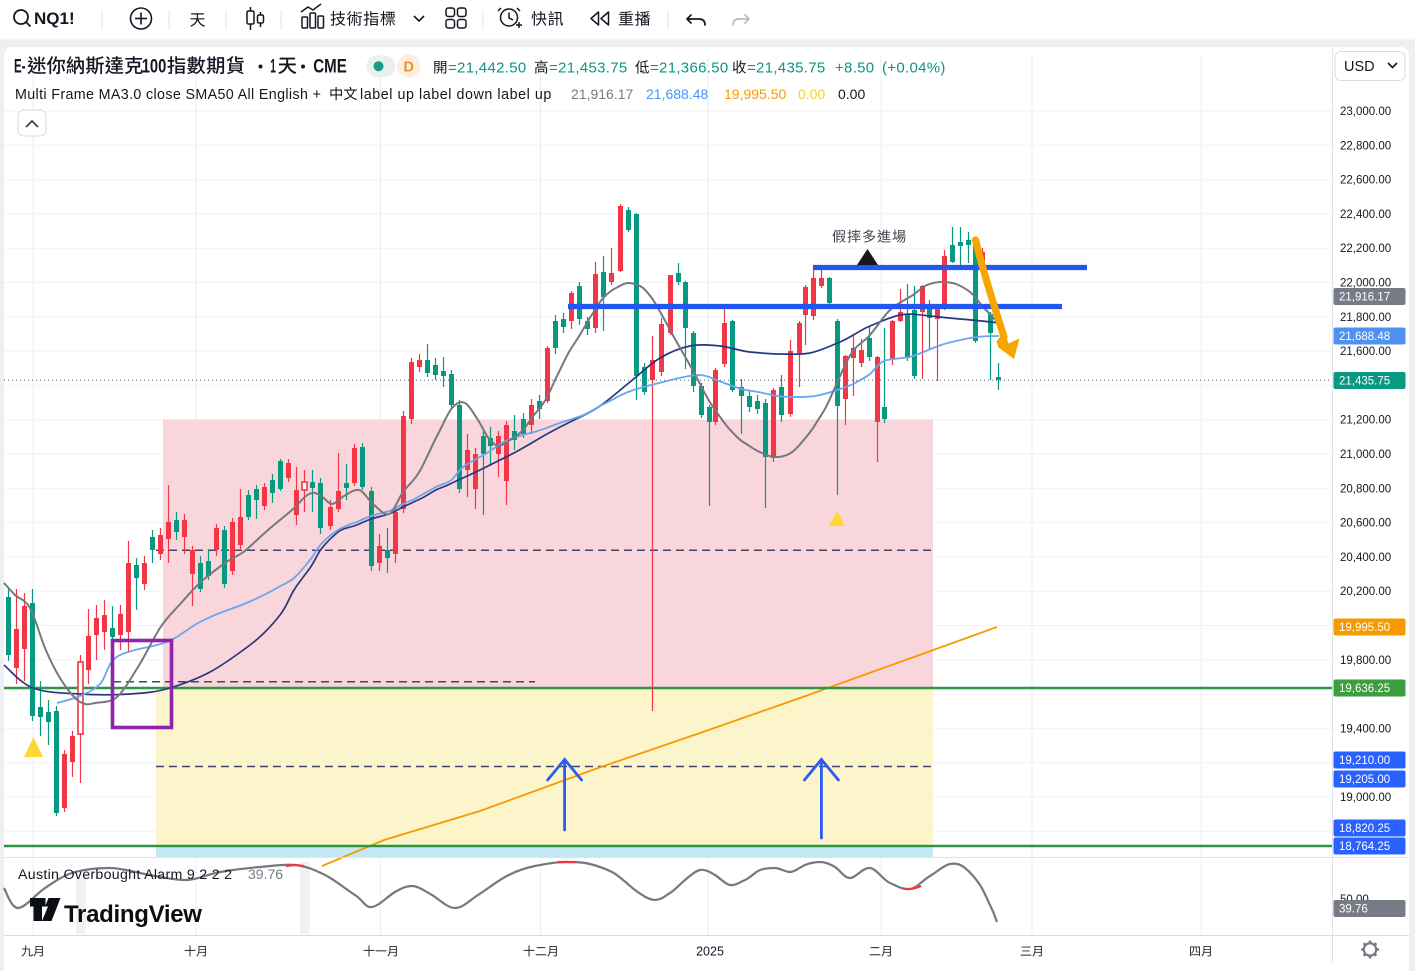 The width and height of the screenshot is (1415, 971). What do you see at coordinates (273, 67) in the screenshot?
I see `svg-text: 1` at bounding box center [273, 67].